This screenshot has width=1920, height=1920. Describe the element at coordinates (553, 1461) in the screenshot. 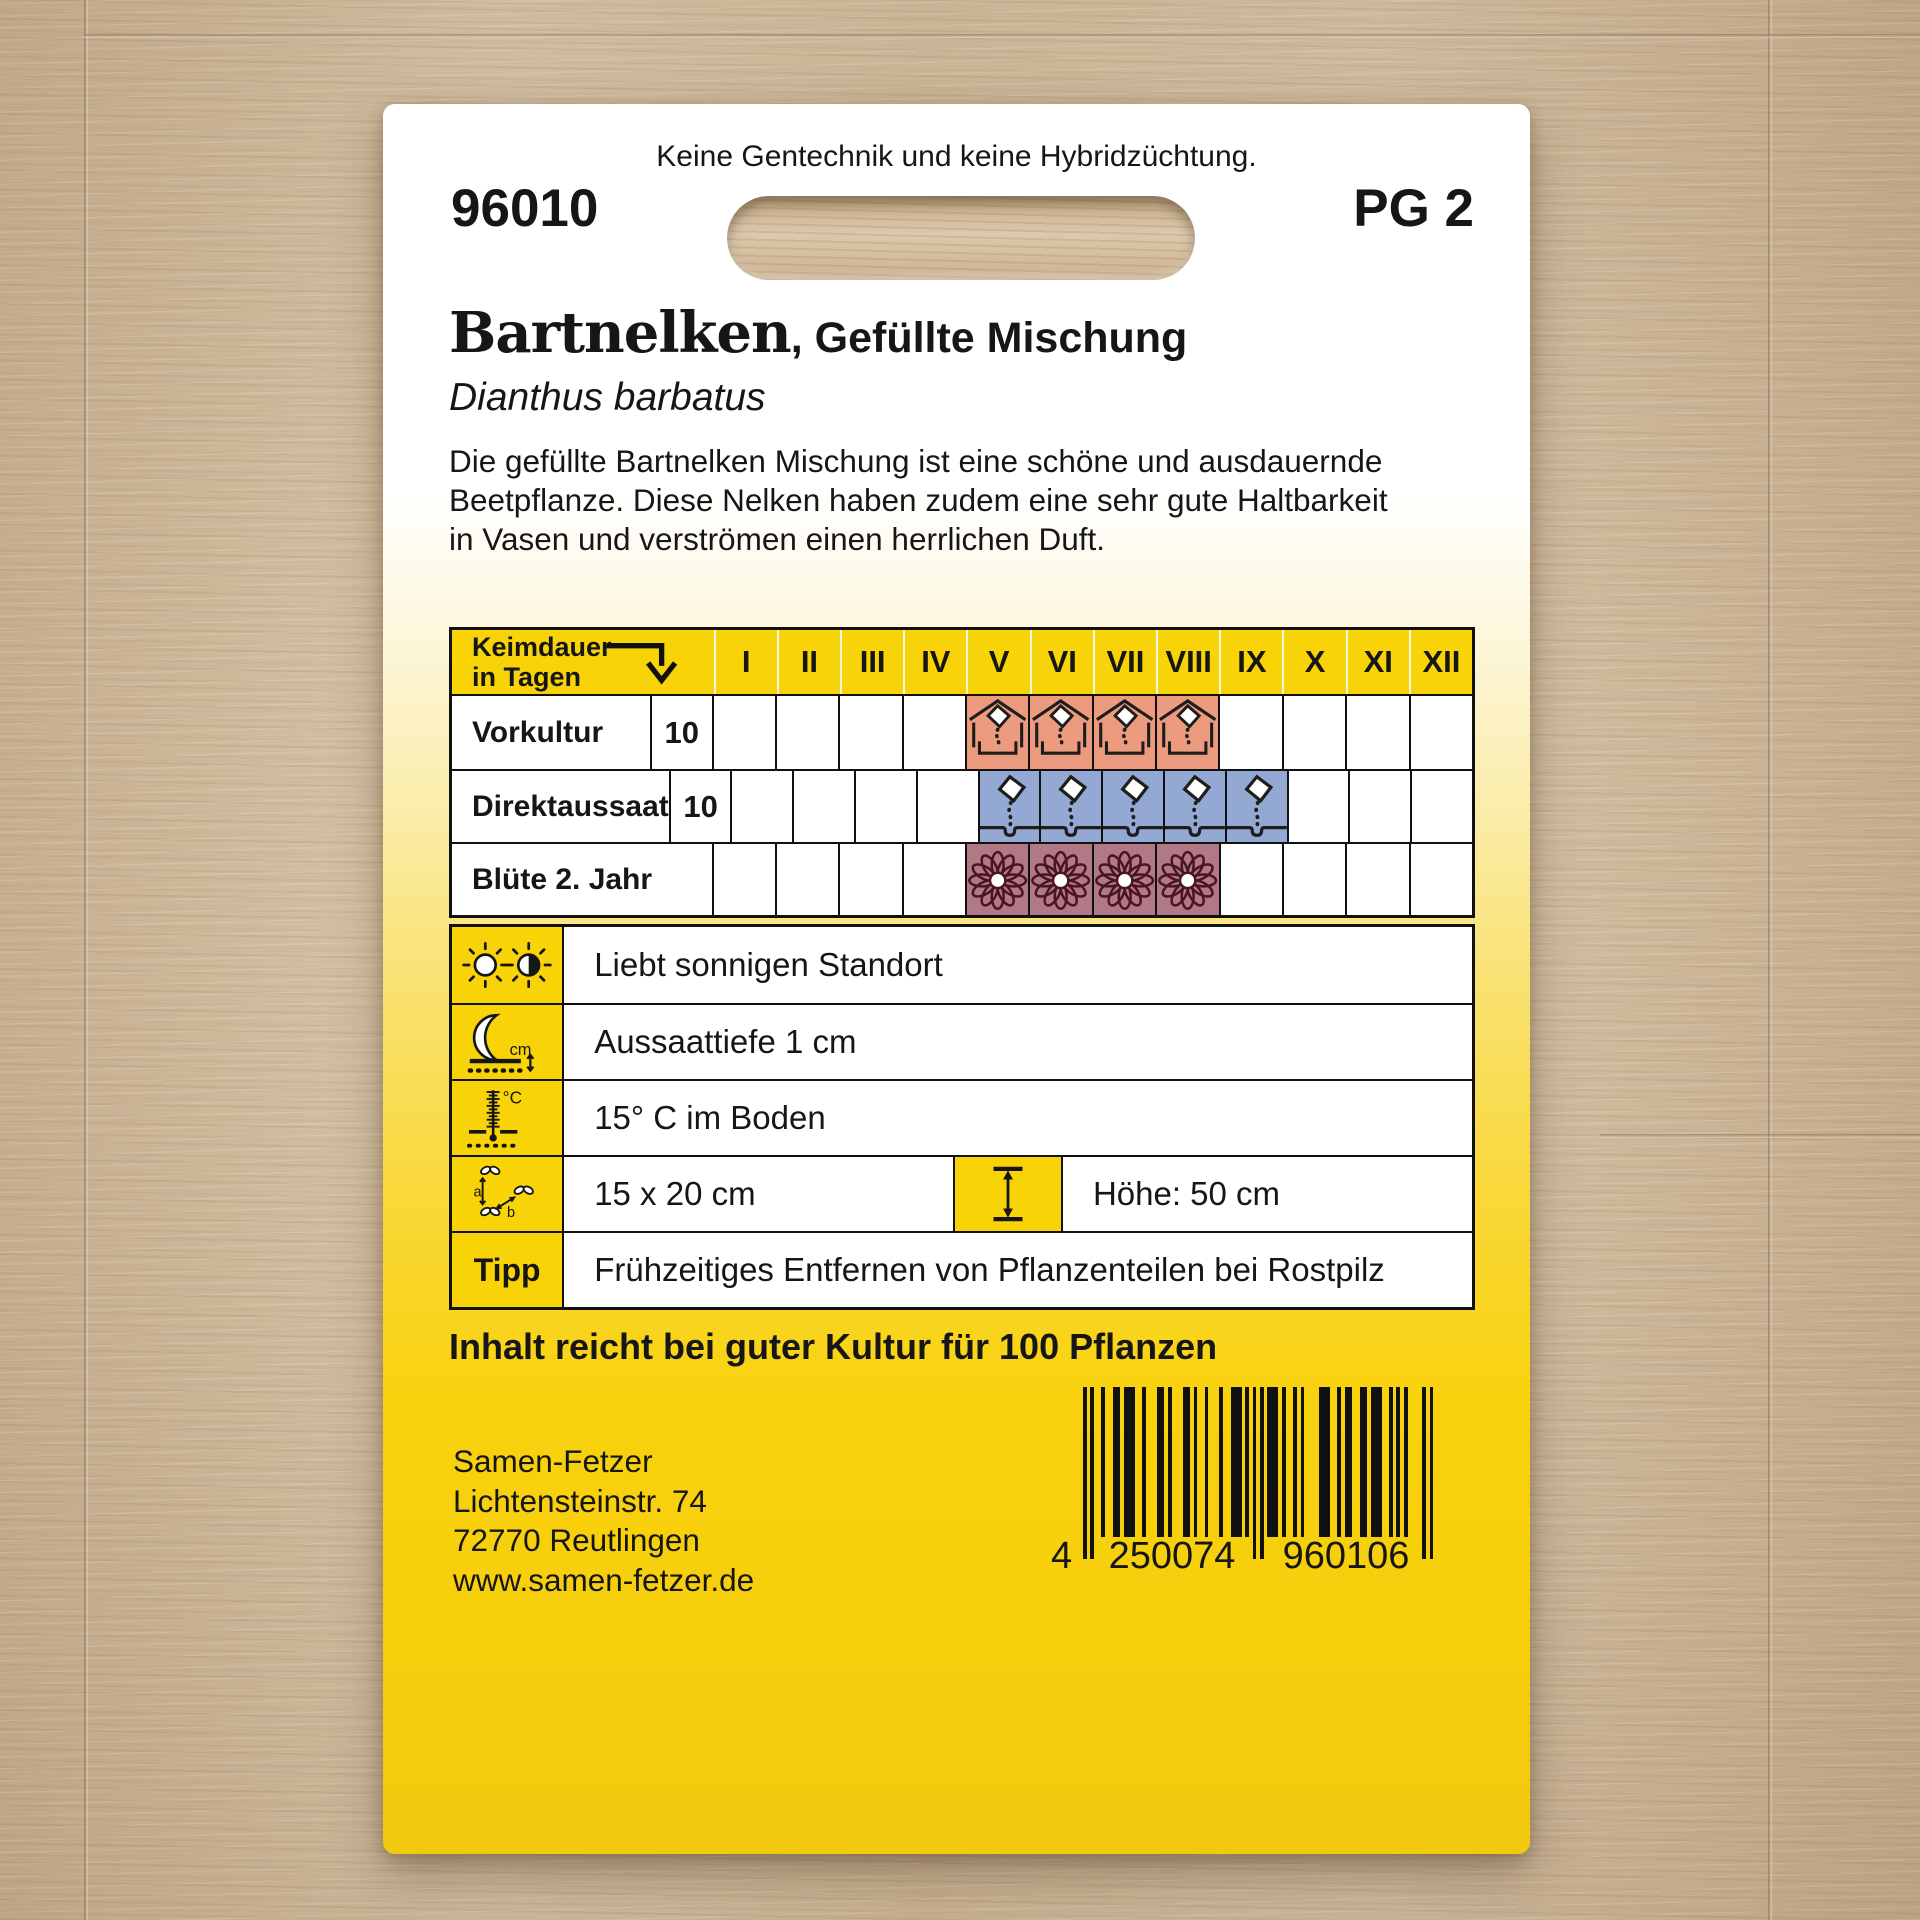

I see `address-line: Samen-Fetzer` at that location.